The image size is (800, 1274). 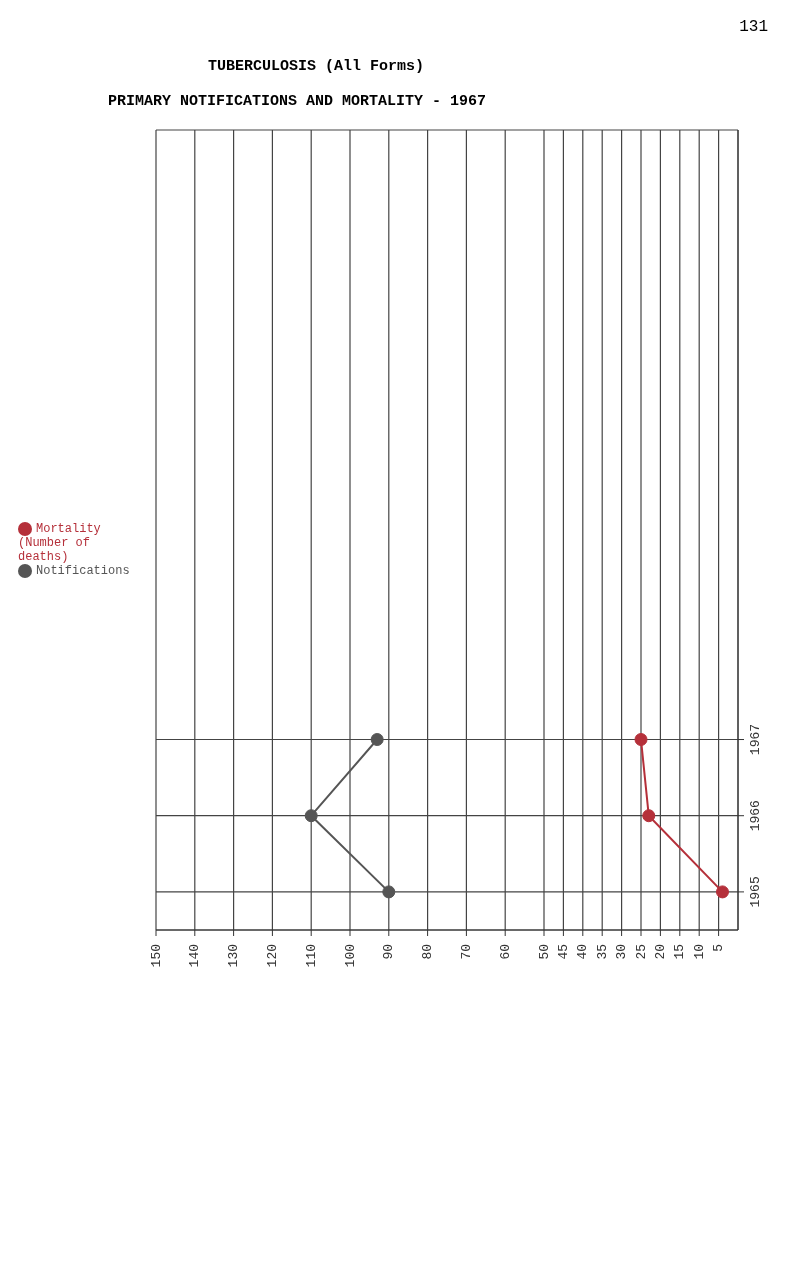 I want to click on y-tick-label: 1966, so click(x=756, y=816).